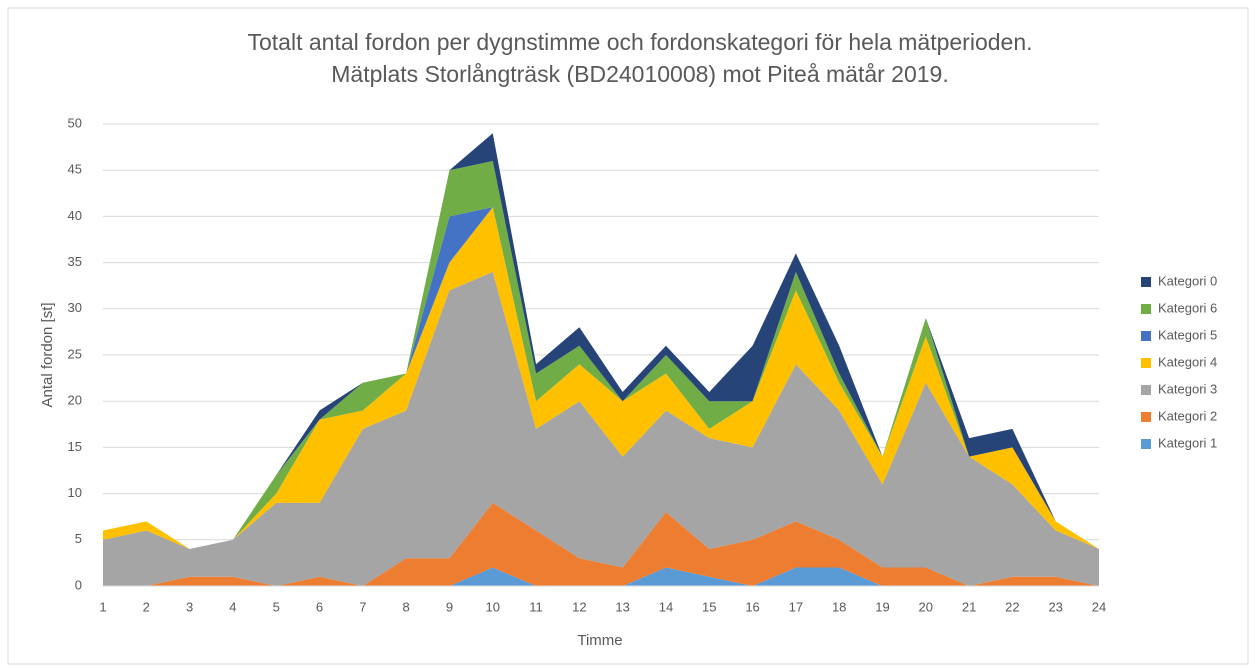 Image resolution: width=1257 pixels, height=672 pixels. What do you see at coordinates (232, 606) in the screenshot?
I see `x-tick-label: 4` at bounding box center [232, 606].